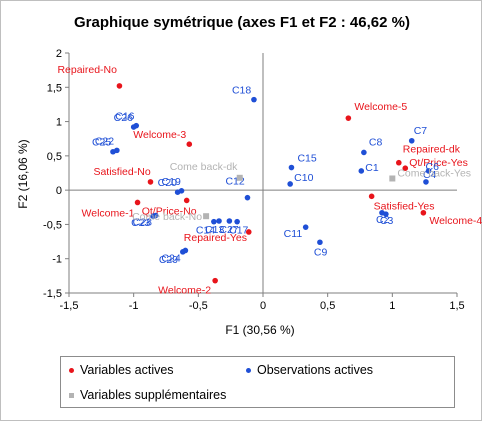 This screenshot has height=422, width=482. I want to click on point-label: C25, so click(101, 143).